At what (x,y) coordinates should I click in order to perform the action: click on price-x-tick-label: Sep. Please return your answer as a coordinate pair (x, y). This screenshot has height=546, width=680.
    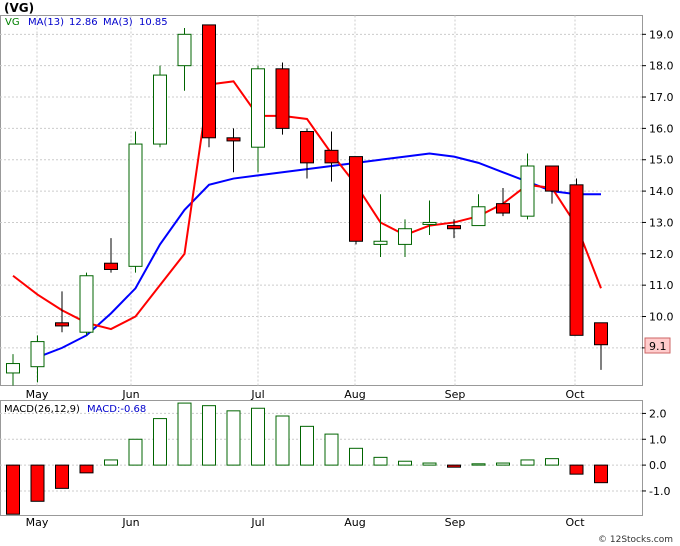
    Looking at the image, I should click on (455, 394).